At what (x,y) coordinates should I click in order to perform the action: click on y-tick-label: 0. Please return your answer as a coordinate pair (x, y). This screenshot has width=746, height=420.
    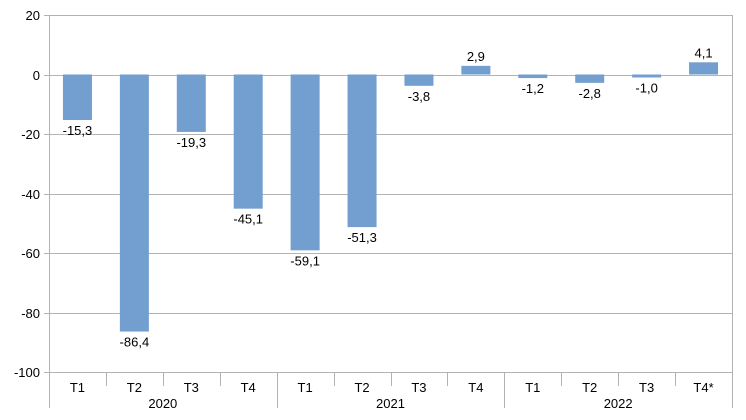
    Looking at the image, I should click on (36, 75).